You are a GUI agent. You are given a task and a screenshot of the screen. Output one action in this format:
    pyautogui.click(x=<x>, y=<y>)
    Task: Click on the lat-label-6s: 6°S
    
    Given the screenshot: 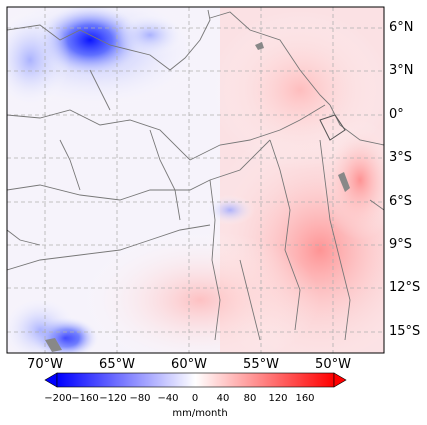 What is the action you would take?
    pyautogui.click(x=401, y=201)
    